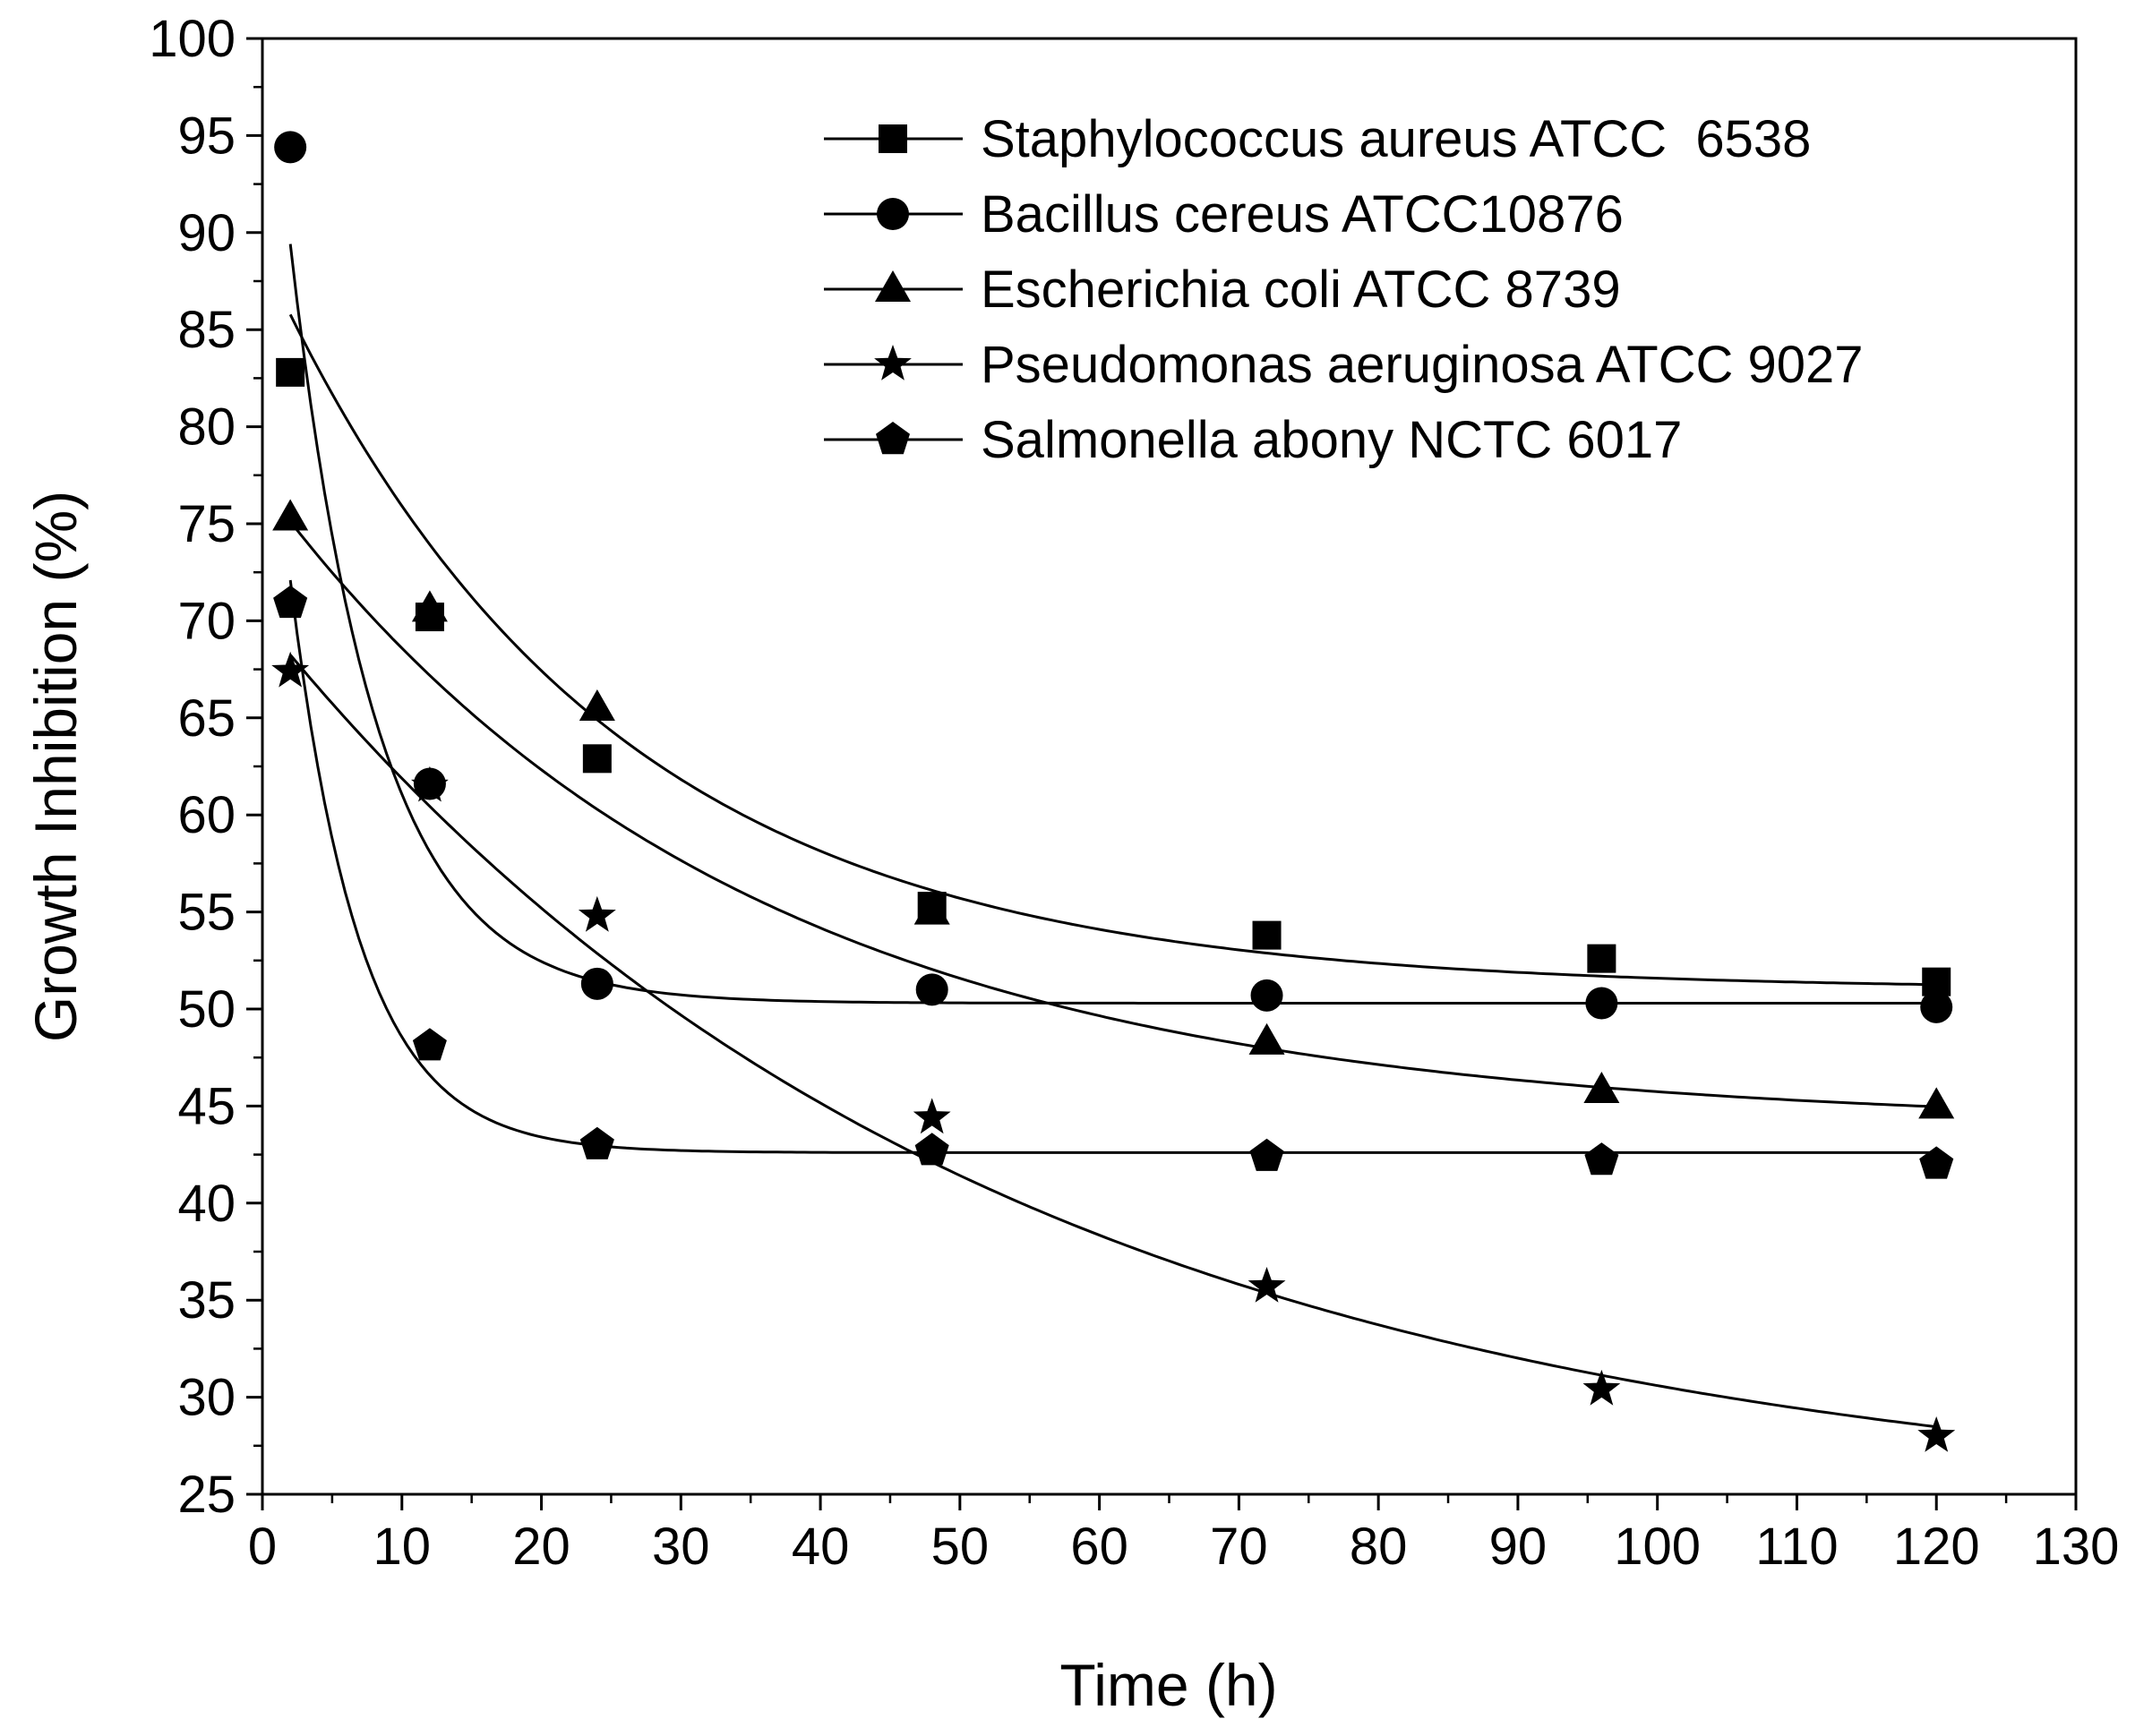 The width and height of the screenshot is (2135, 1736). I want to click on legend-entry: Pseudomonas aeruginosa ATCC 9027, so click(1344, 365).